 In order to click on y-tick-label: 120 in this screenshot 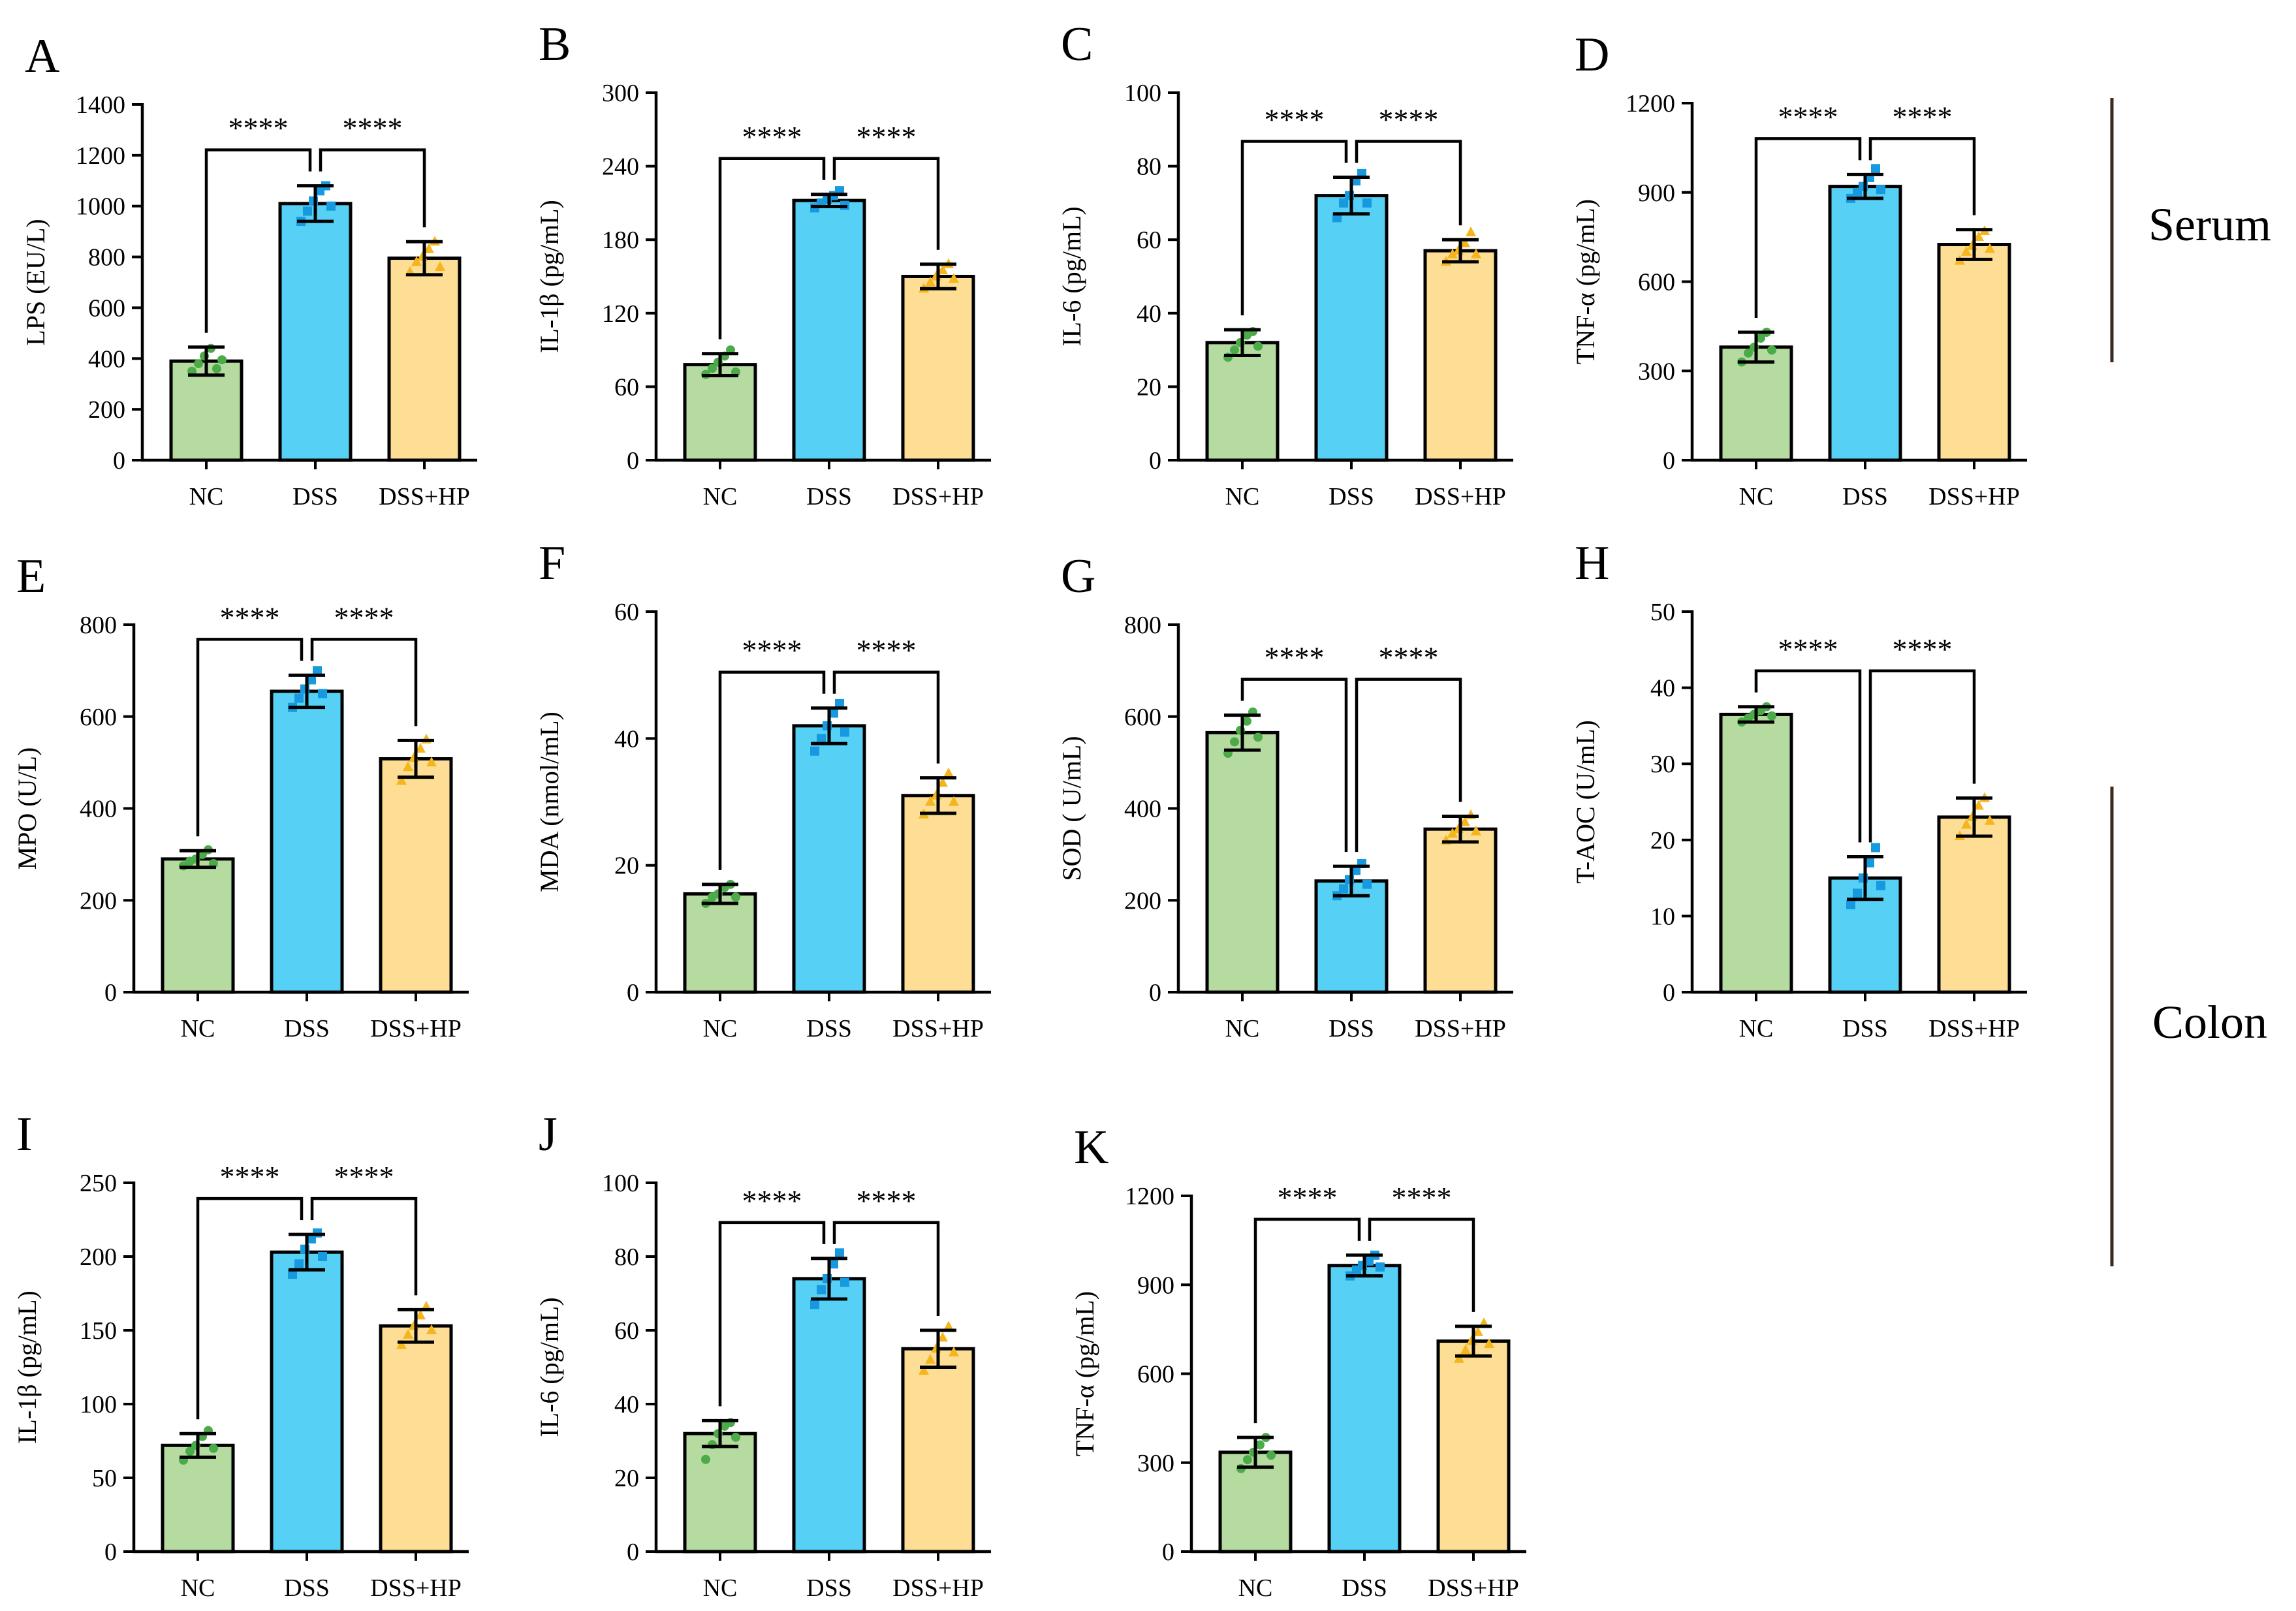, I will do `click(620, 314)`.